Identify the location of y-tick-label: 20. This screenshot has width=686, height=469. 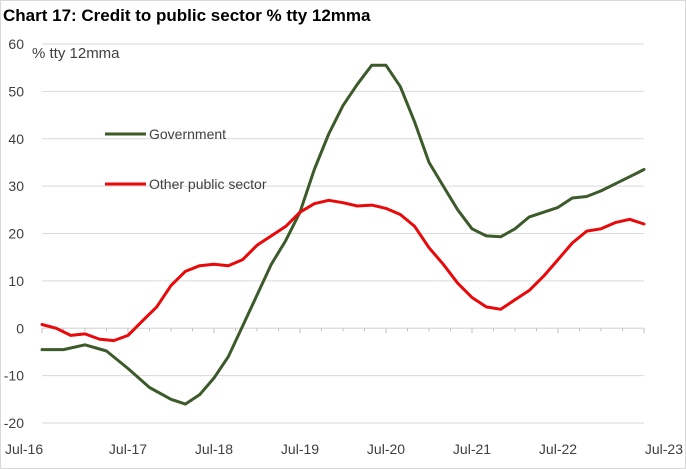
(16, 234).